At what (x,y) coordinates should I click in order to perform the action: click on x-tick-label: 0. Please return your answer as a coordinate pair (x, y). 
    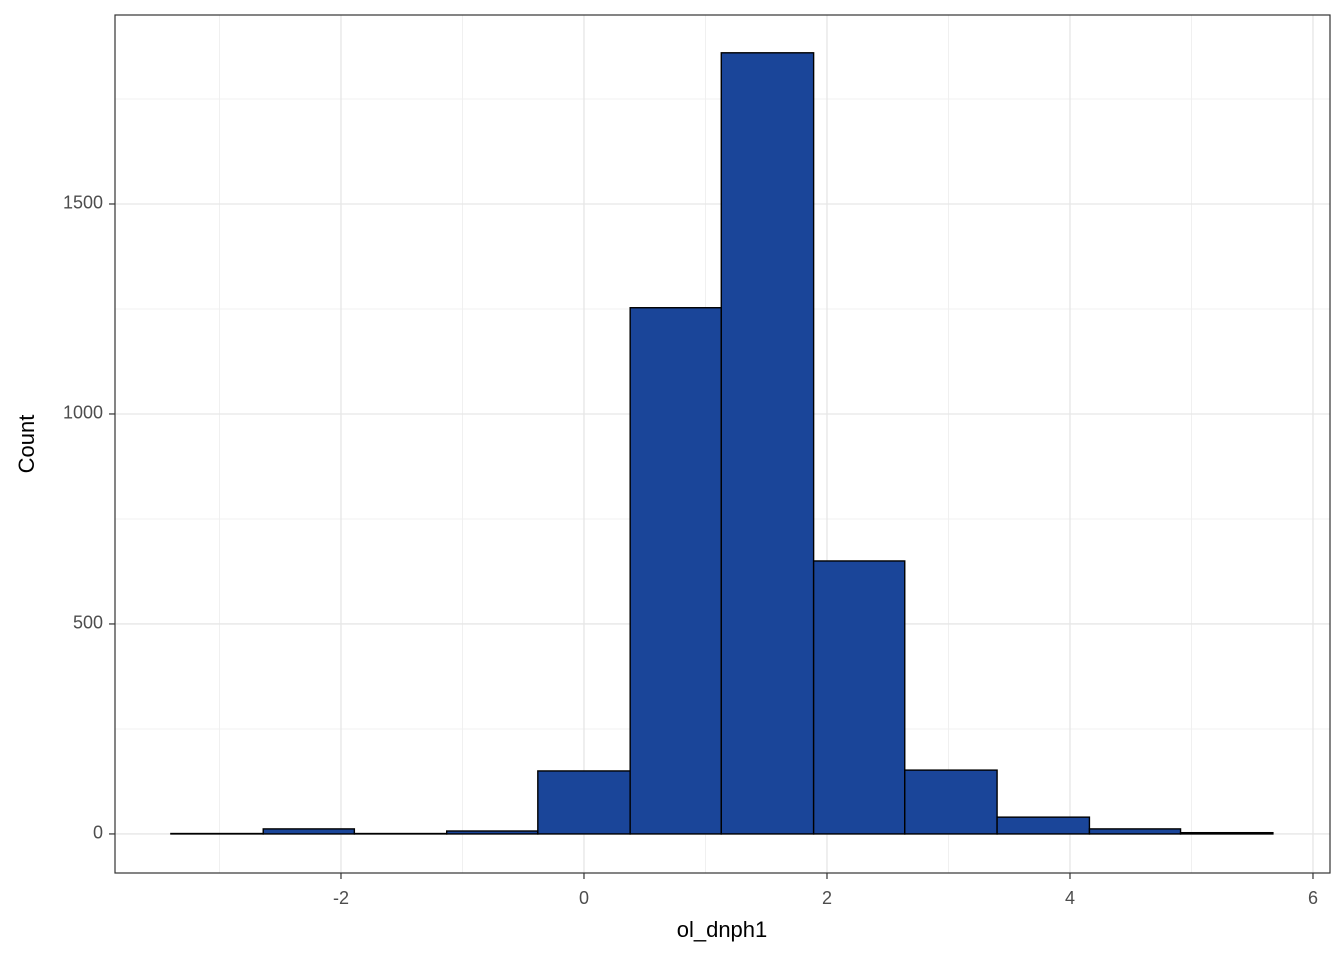
    Looking at the image, I should click on (584, 898).